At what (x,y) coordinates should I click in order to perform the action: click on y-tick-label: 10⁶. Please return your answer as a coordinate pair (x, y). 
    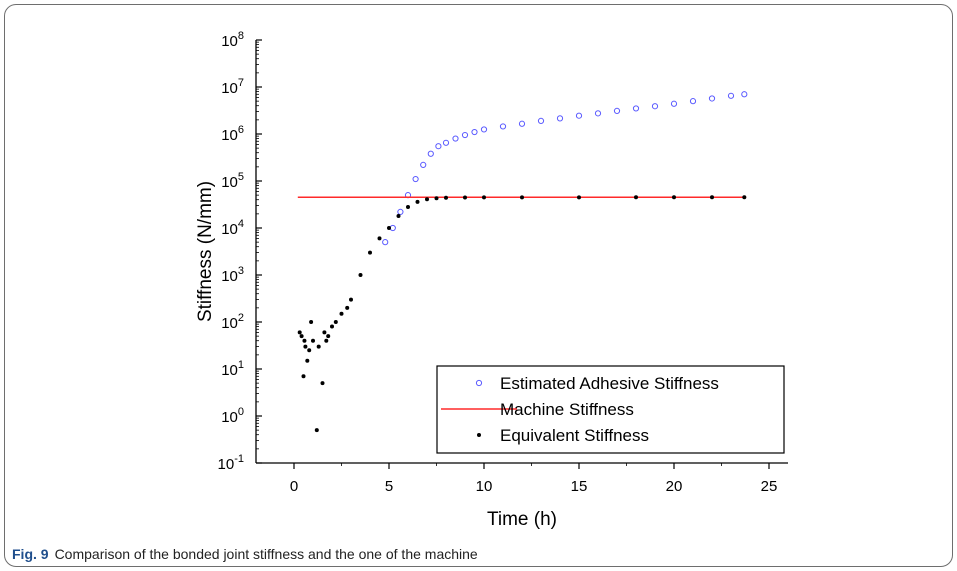
    Looking at the image, I should click on (232, 134).